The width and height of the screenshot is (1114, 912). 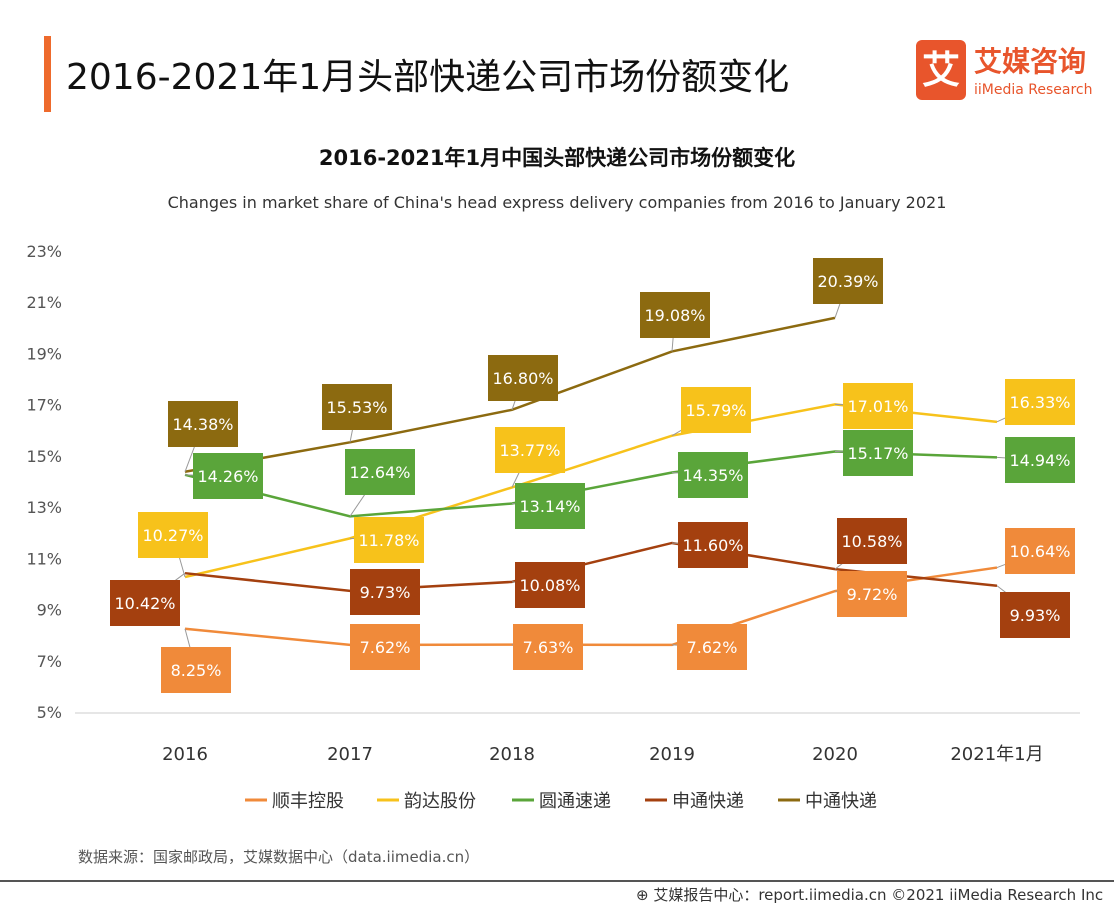 I want to click on legend-label: 中通快递, so click(x=841, y=801).